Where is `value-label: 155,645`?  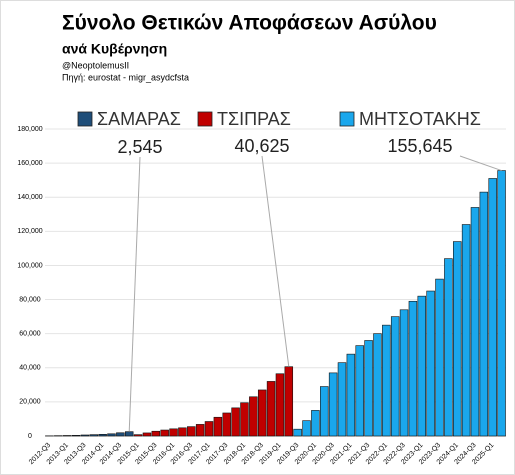
value-label: 155,645 is located at coordinates (419, 146).